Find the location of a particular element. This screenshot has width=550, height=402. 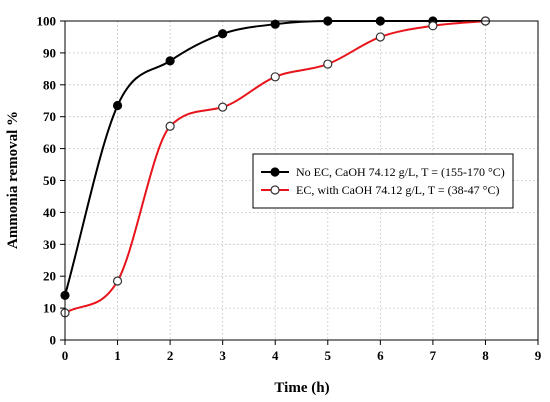

x-tick-label: 2 is located at coordinates (170, 355).